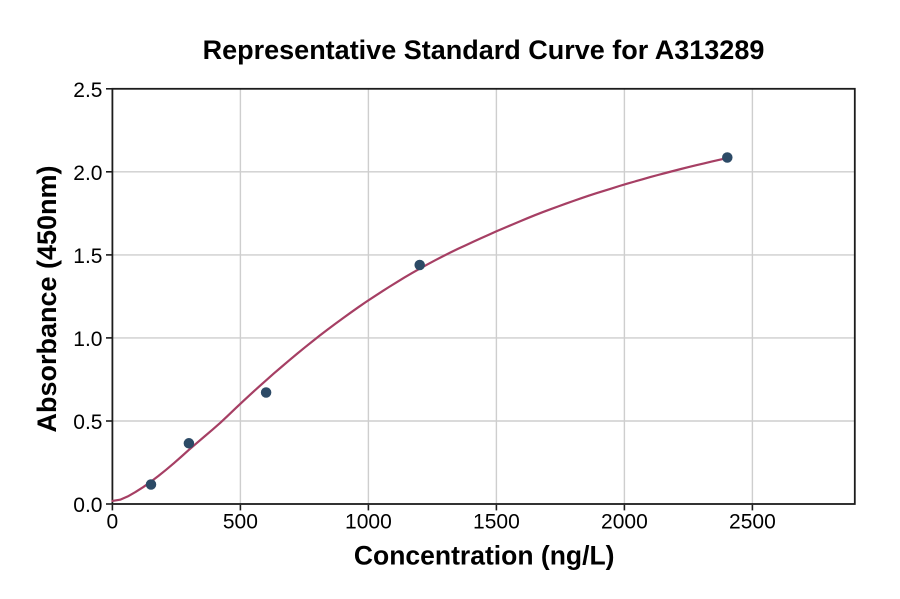 Image resolution: width=900 pixels, height=599 pixels. I want to click on svg-text: 2000, so click(624, 522).